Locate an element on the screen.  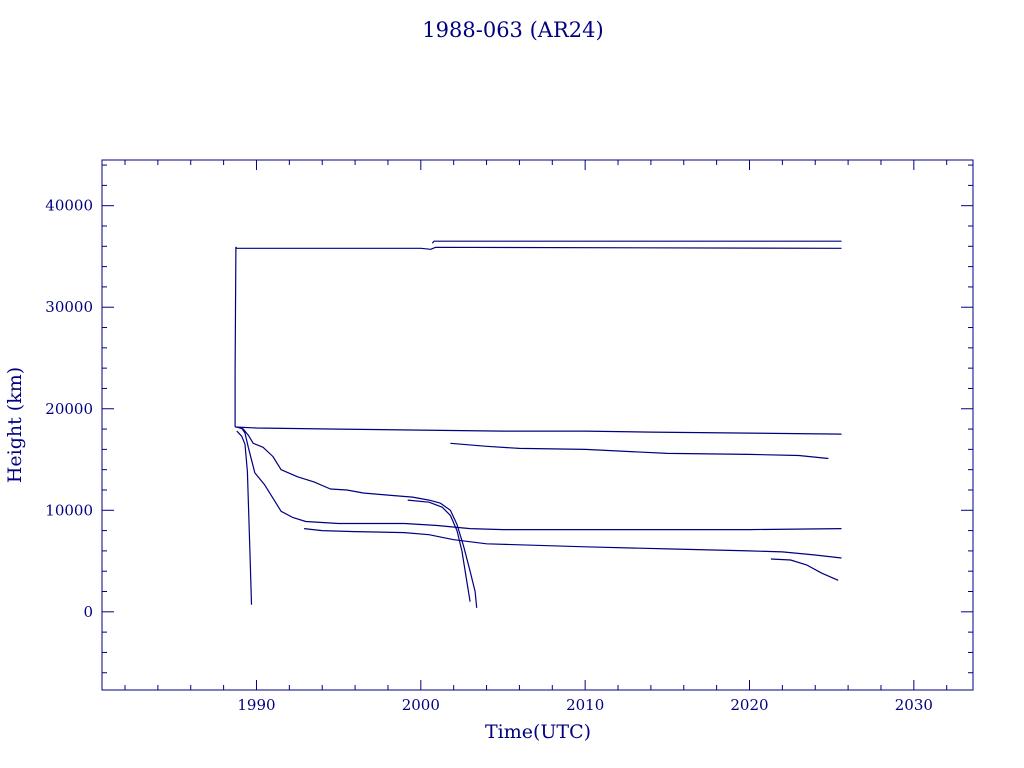
y-tick-label: 40000 is located at coordinates (69, 206).